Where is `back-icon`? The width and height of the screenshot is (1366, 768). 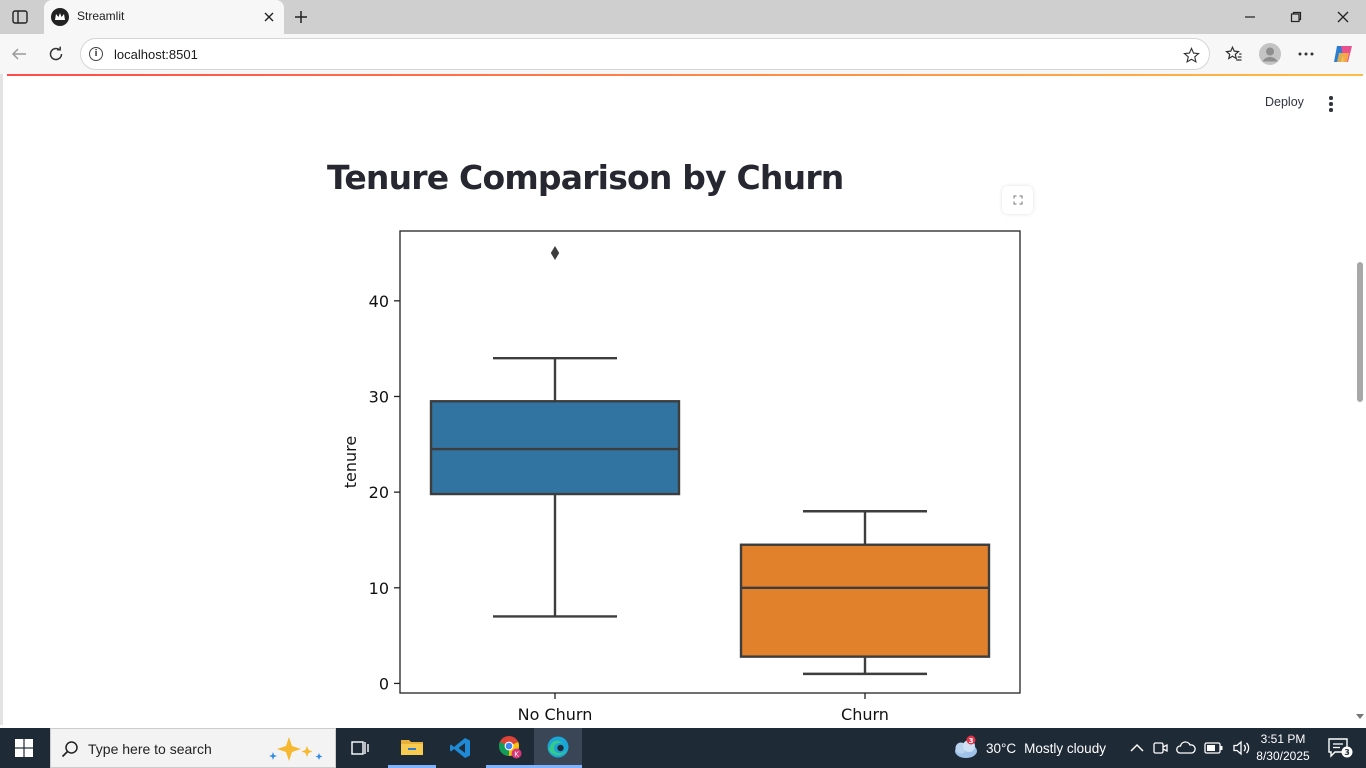
back-icon is located at coordinates (19, 54).